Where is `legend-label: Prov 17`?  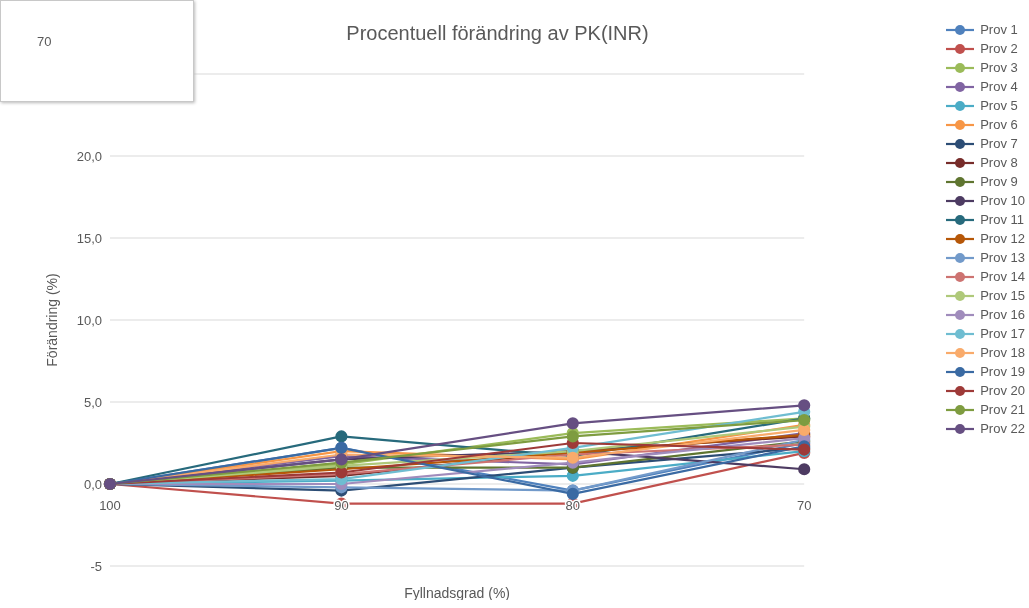
legend-label: Prov 17 is located at coordinates (1002, 333).